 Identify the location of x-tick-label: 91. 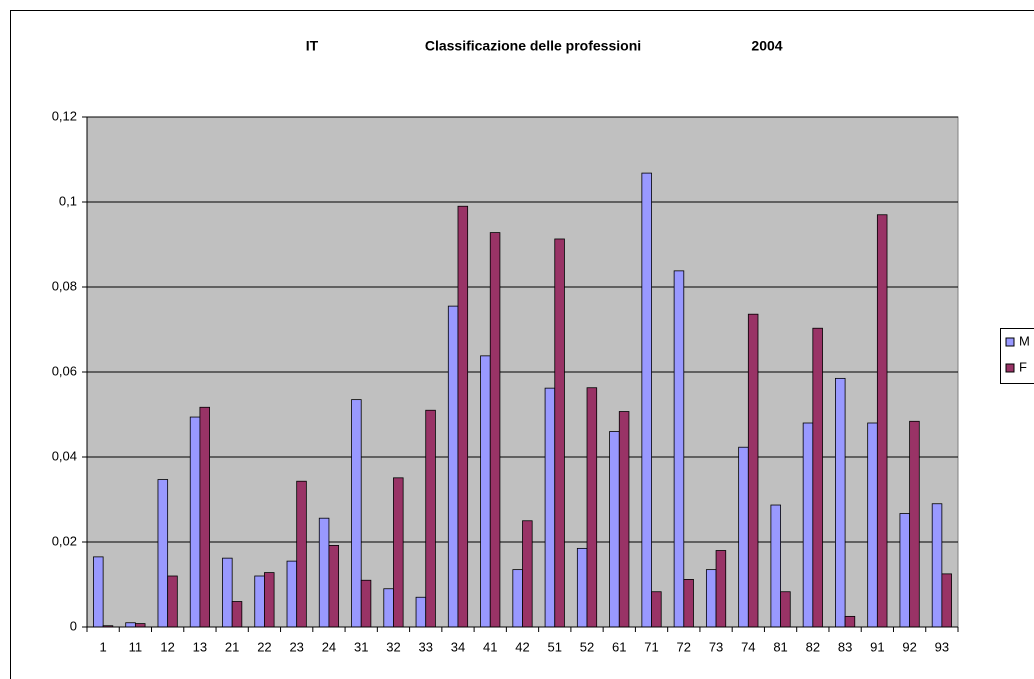
(877, 646).